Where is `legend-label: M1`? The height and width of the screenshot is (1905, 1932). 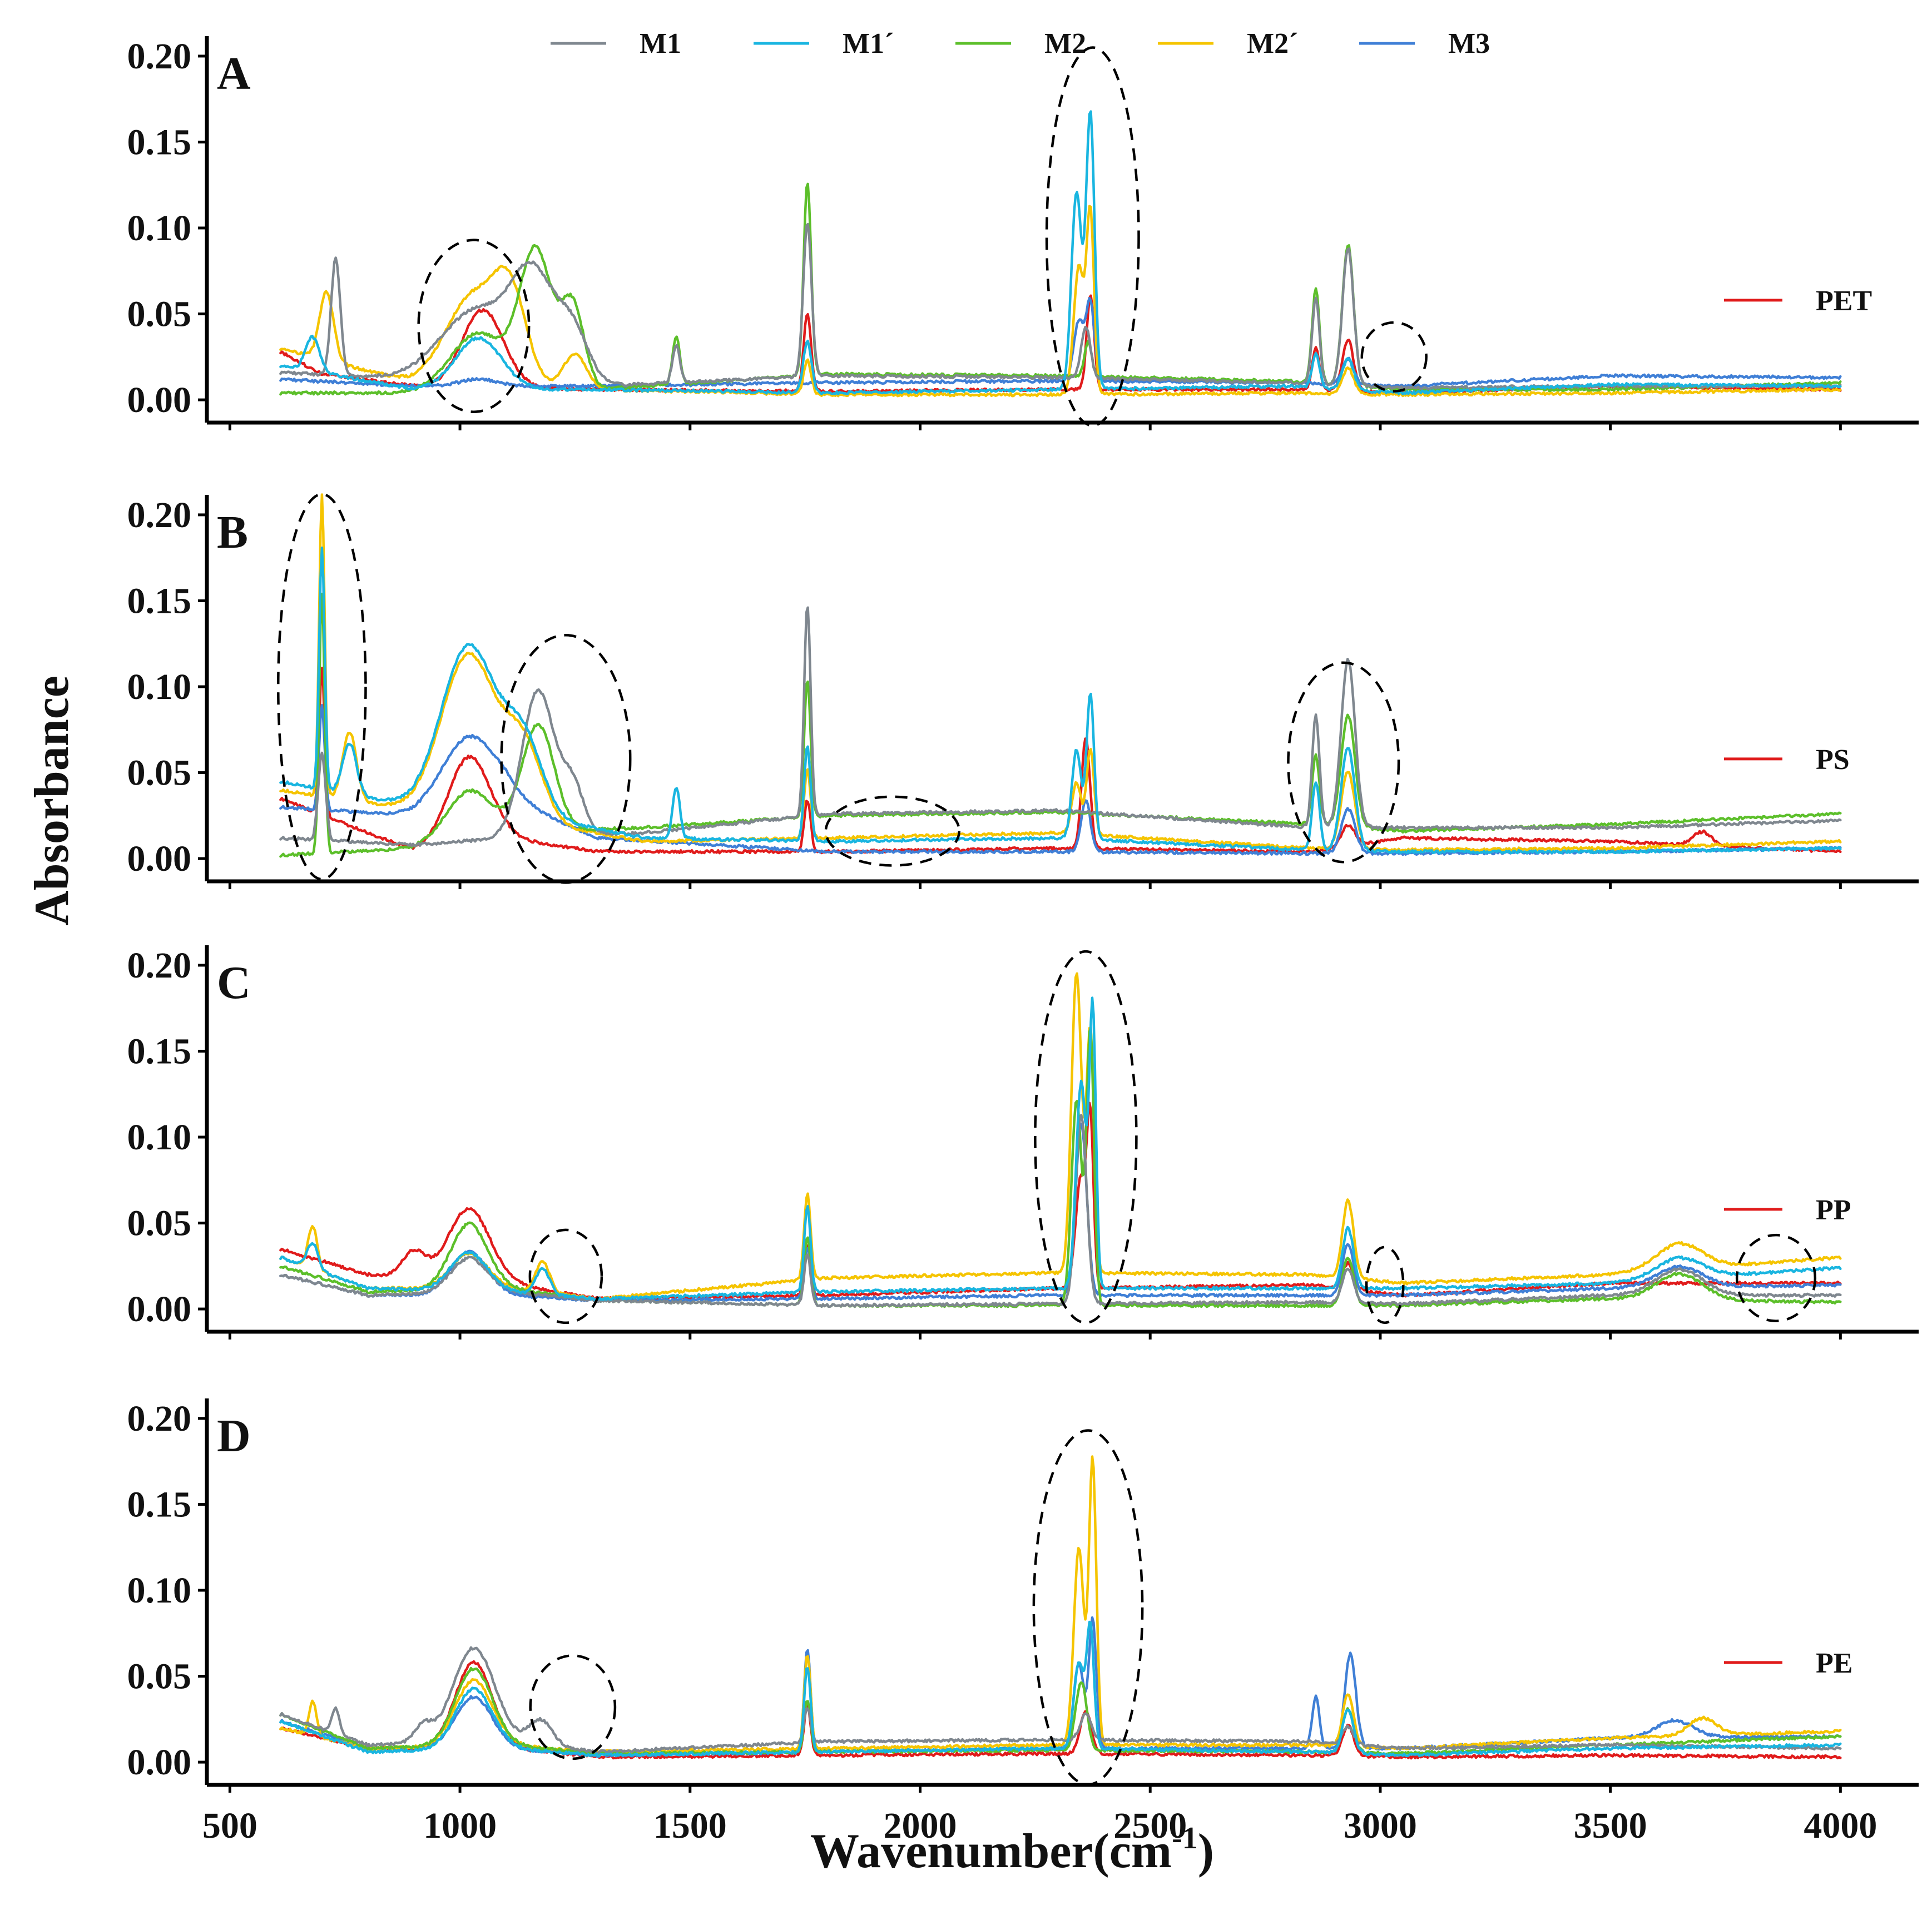
legend-label: M1 is located at coordinates (660, 43).